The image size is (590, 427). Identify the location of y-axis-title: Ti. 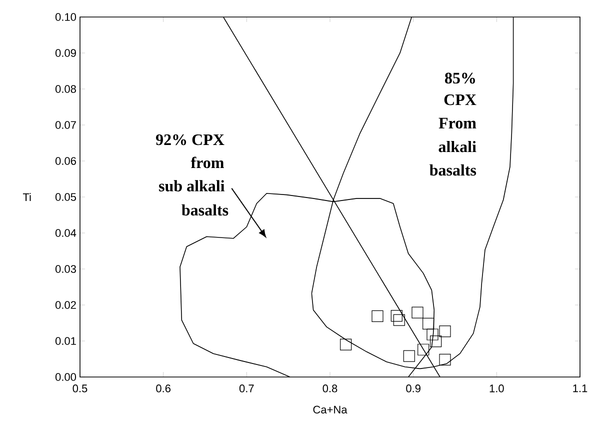
(26, 197).